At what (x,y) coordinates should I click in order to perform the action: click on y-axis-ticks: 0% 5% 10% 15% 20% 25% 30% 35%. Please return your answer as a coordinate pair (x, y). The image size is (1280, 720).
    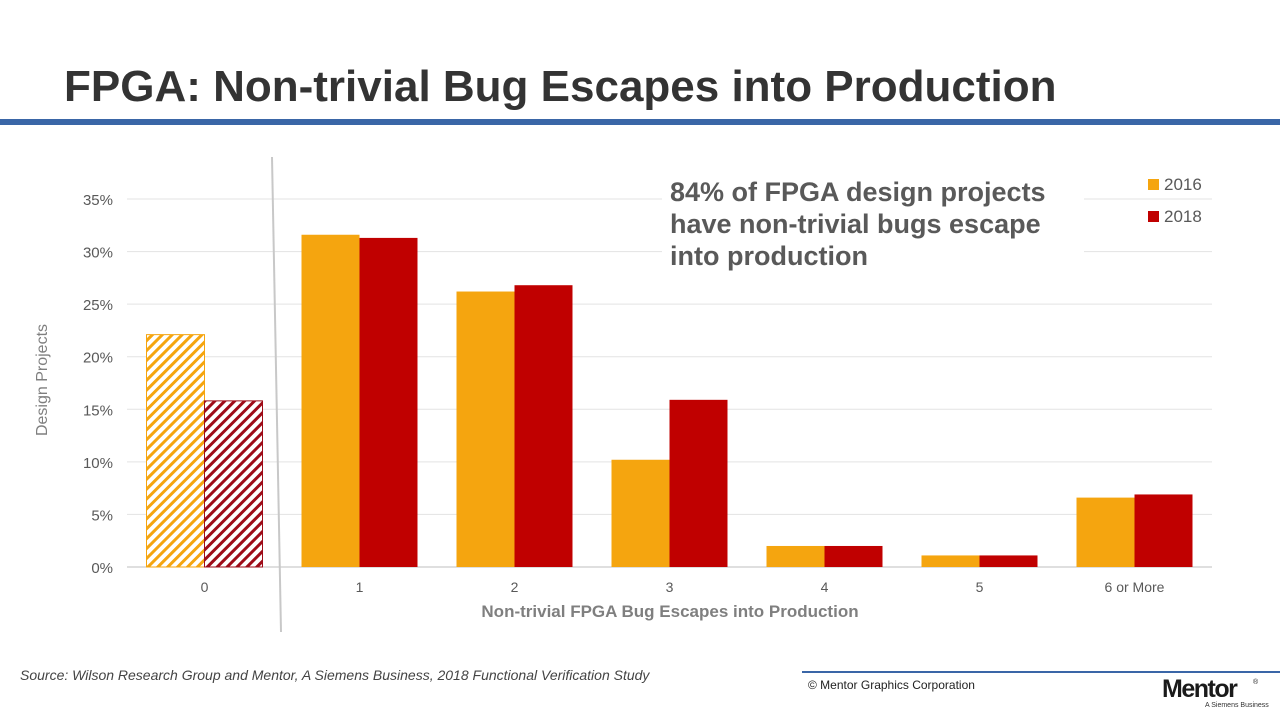
    Looking at the image, I should click on (98, 384).